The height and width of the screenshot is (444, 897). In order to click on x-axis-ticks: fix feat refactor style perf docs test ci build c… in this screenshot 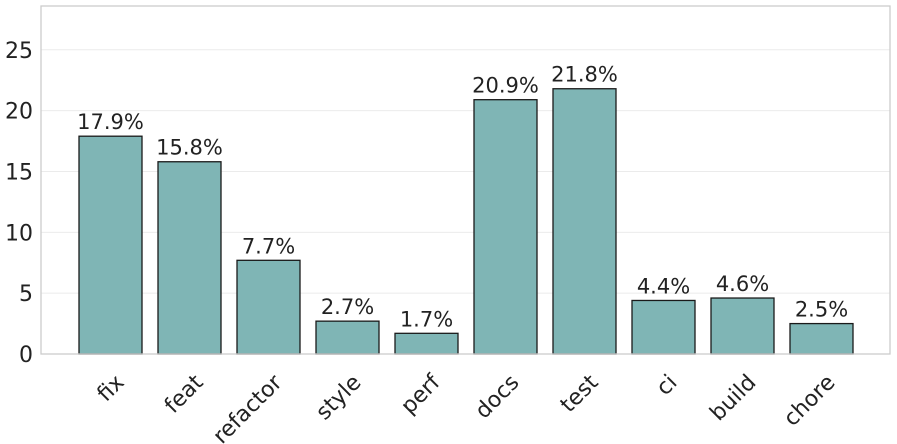, I will do `click(467, 406)`.